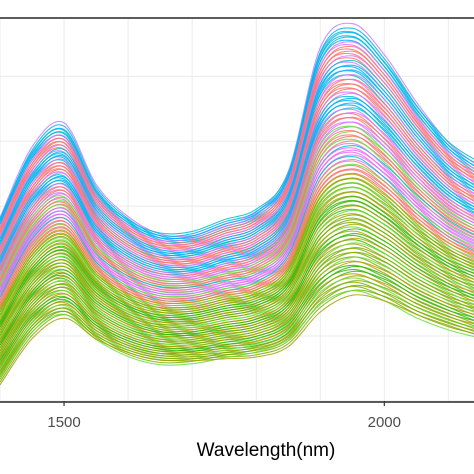 The height and width of the screenshot is (474, 474). What do you see at coordinates (384, 422) in the screenshot?
I see `x-tick-label: 2000` at bounding box center [384, 422].